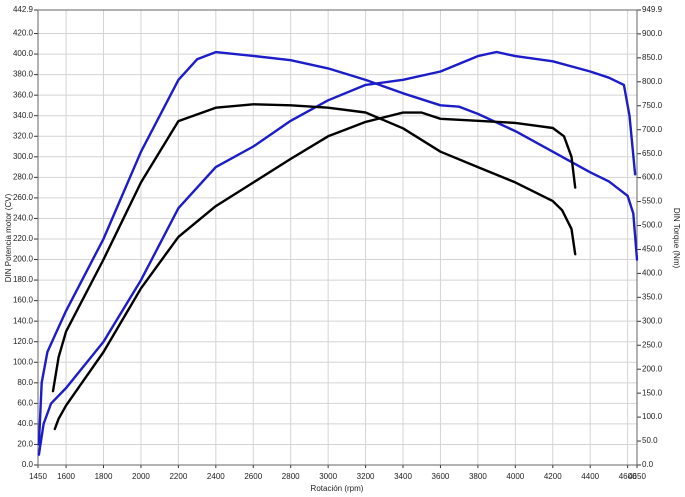  What do you see at coordinates (23, 320) in the screenshot?
I see `y-tick-label: 140.0` at bounding box center [23, 320].